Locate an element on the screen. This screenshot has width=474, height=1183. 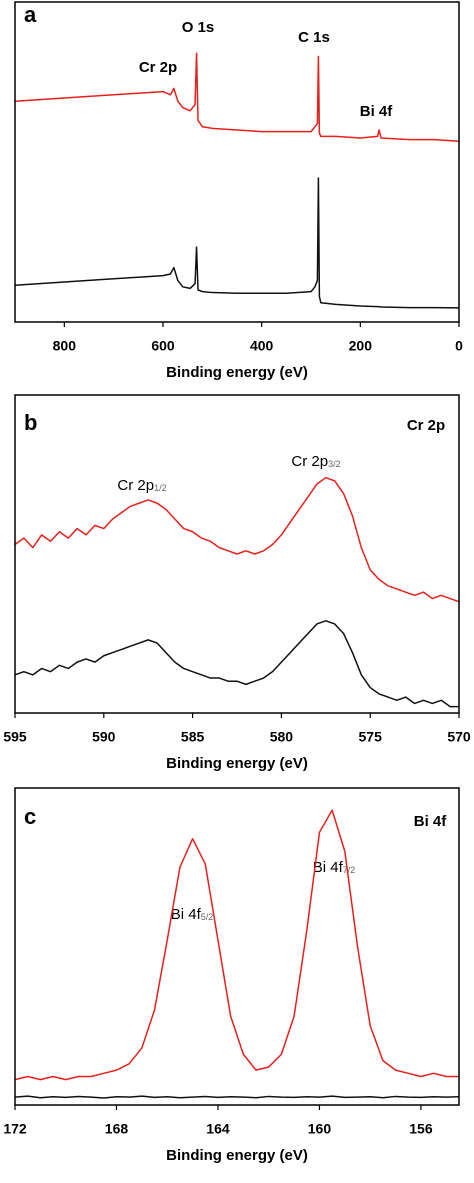
x-tick-label: 580 is located at coordinates (282, 737).